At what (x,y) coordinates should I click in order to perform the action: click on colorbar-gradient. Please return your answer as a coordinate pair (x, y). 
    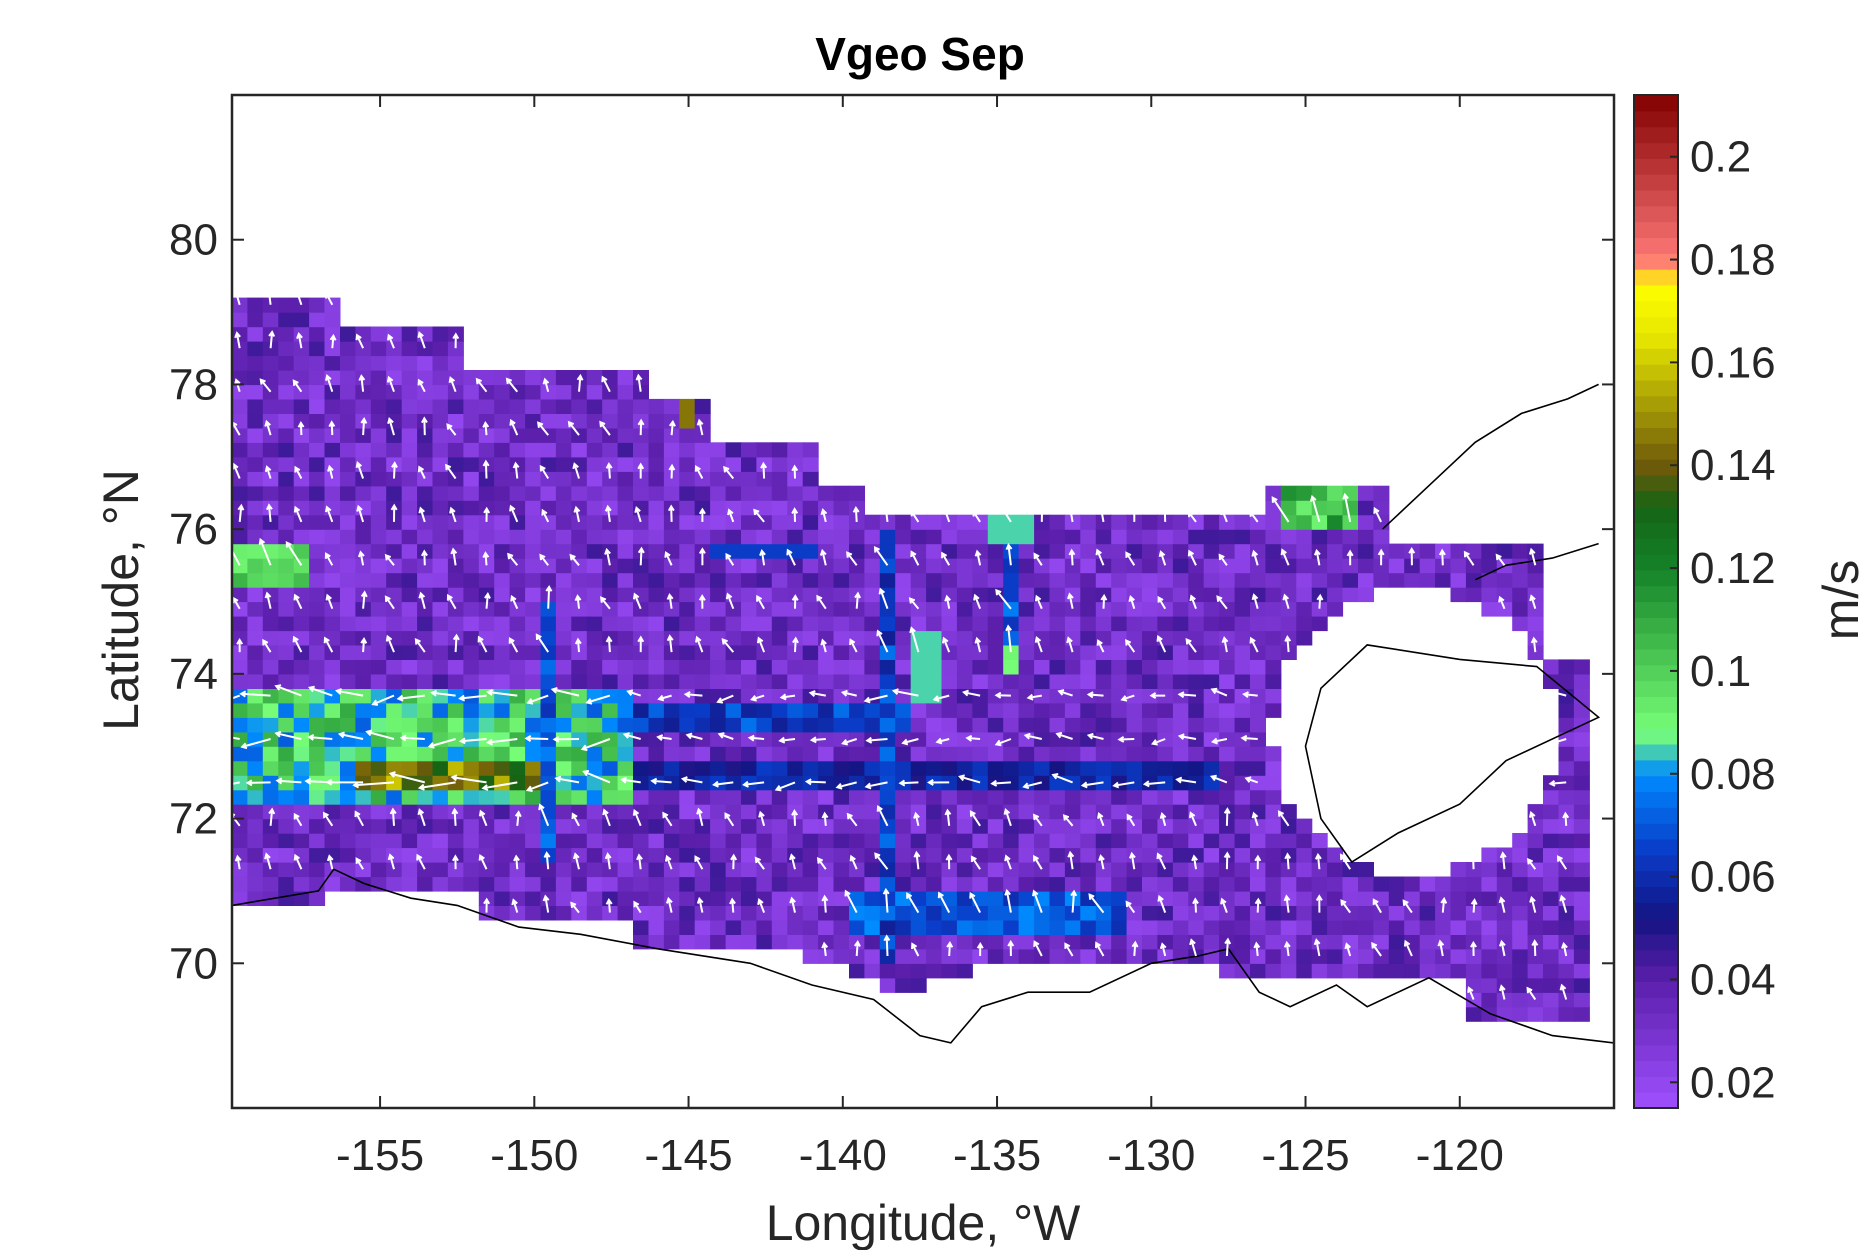
    Looking at the image, I should click on (1656, 602).